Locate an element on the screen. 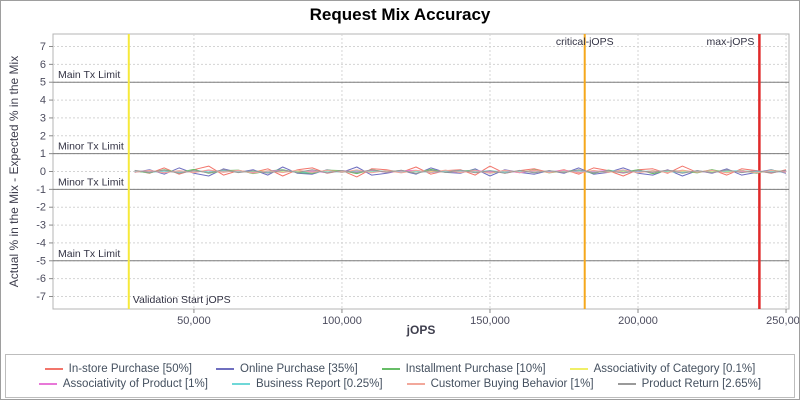 The height and width of the screenshot is (400, 800). y-tick-label: 7 is located at coordinates (43, 47).